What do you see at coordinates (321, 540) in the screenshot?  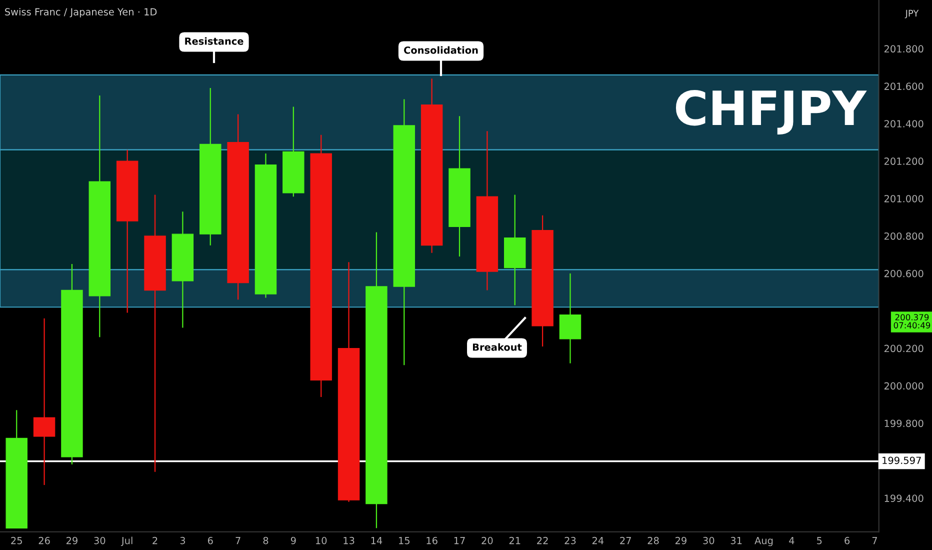 I see `x-tick-label: 10` at bounding box center [321, 540].